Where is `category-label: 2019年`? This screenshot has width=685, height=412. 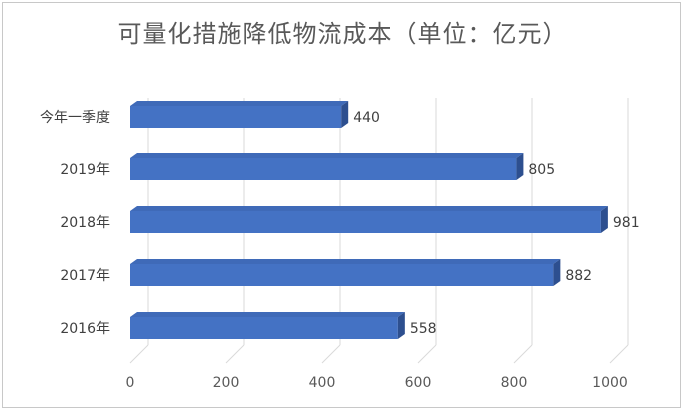
category-label: 2019年 is located at coordinates (85, 170).